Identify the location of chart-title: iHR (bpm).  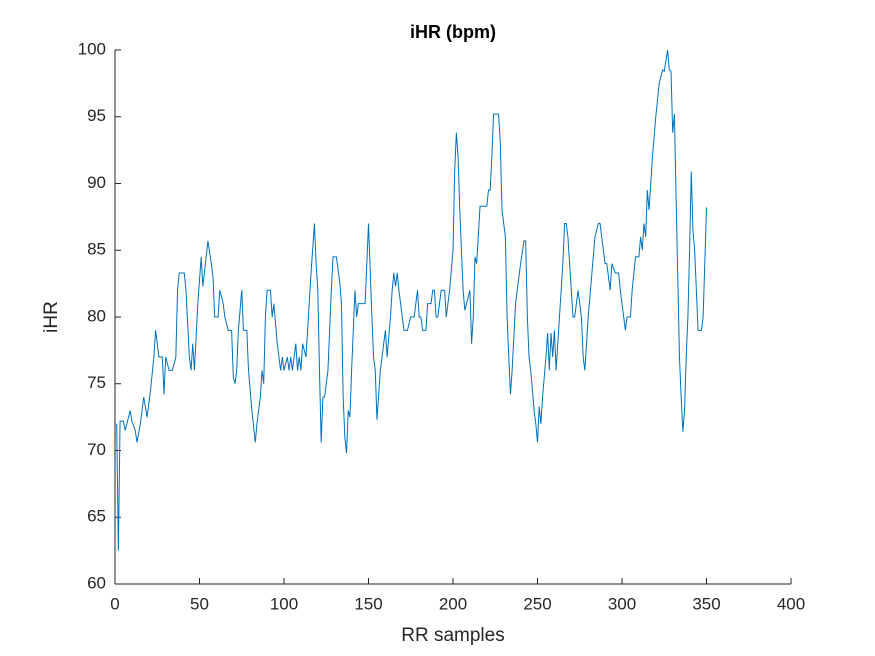
(453, 32).